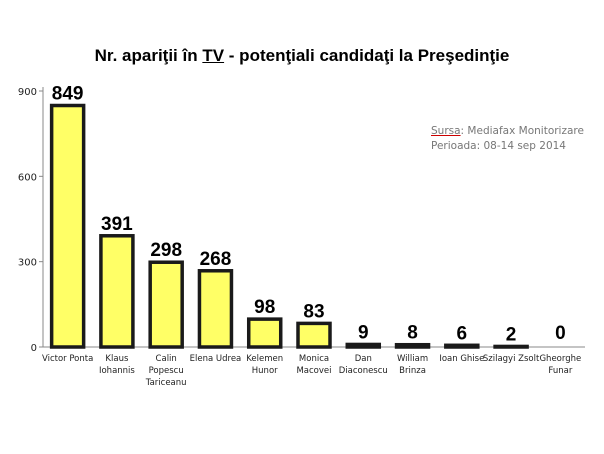 Image resolution: width=604 pixels, height=454 pixels. I want to click on x-category-label: Victor Ponta, so click(67, 359).